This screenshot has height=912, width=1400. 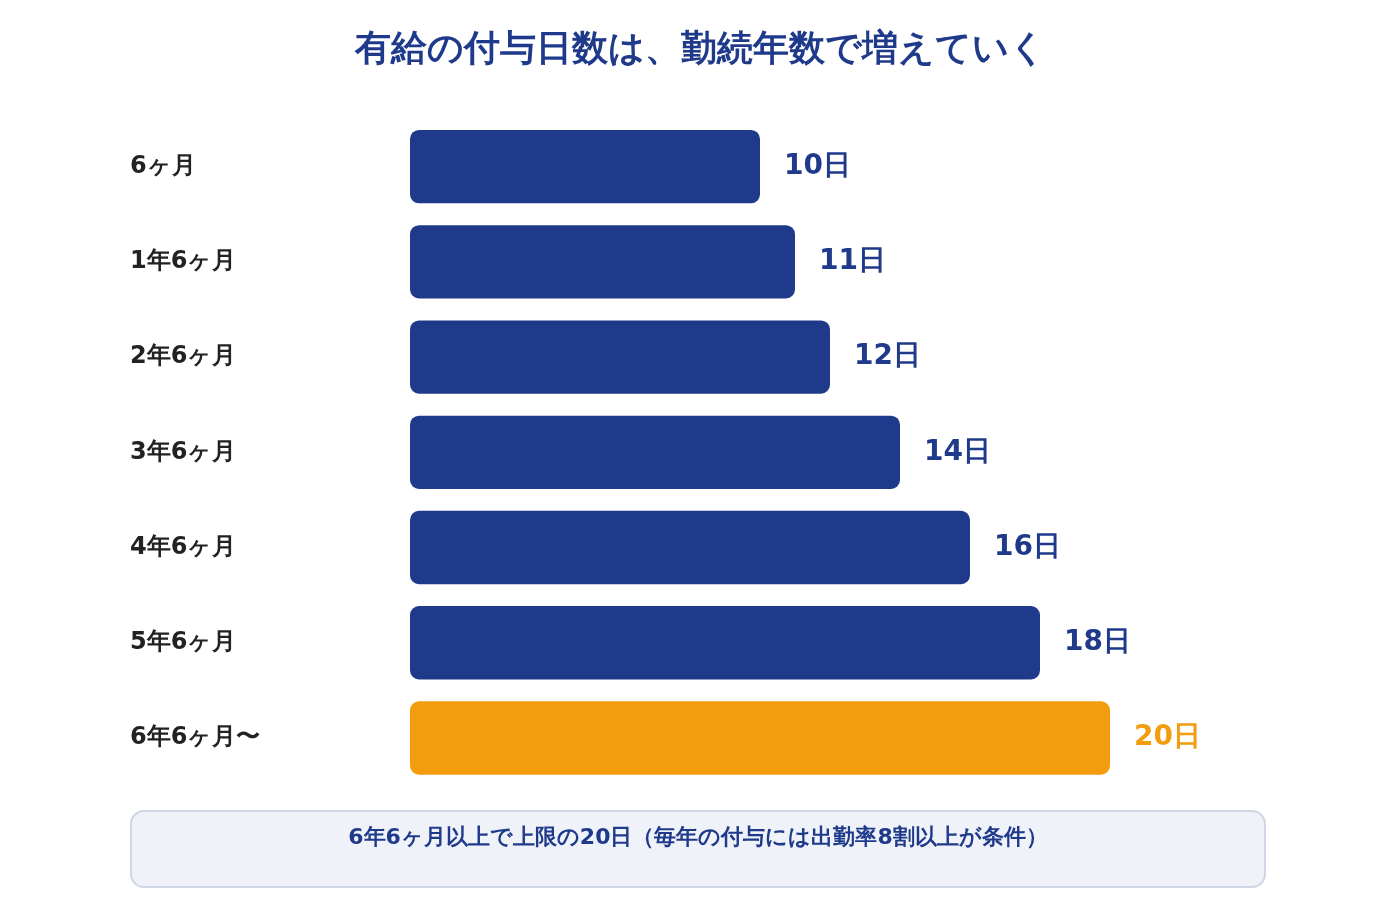 What do you see at coordinates (195, 736) in the screenshot?
I see `y-tick-label: 6年6ヶ月〜` at bounding box center [195, 736].